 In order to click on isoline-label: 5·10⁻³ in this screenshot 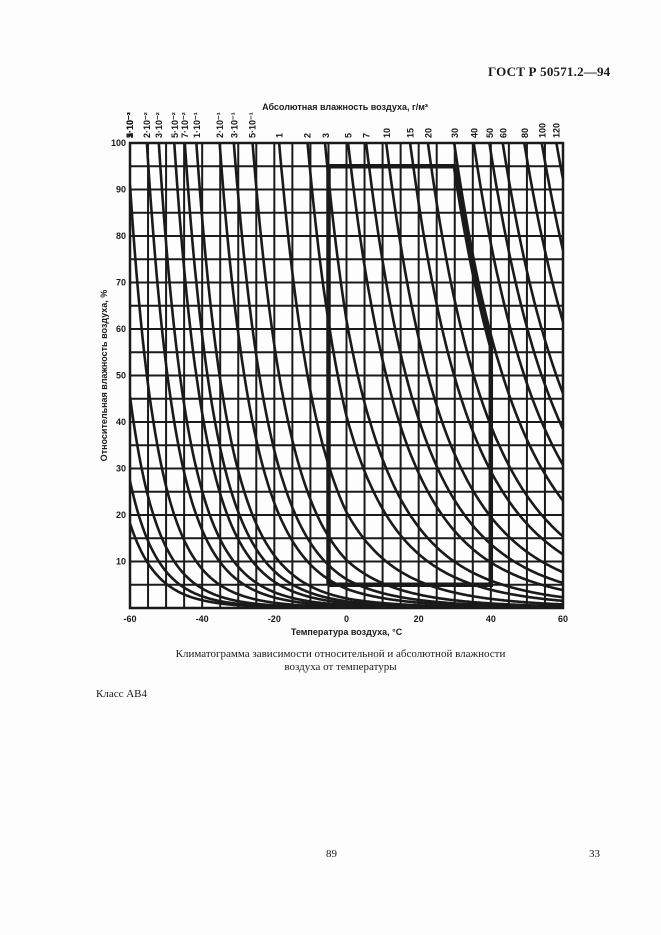, I will do `click(130, 125)`.